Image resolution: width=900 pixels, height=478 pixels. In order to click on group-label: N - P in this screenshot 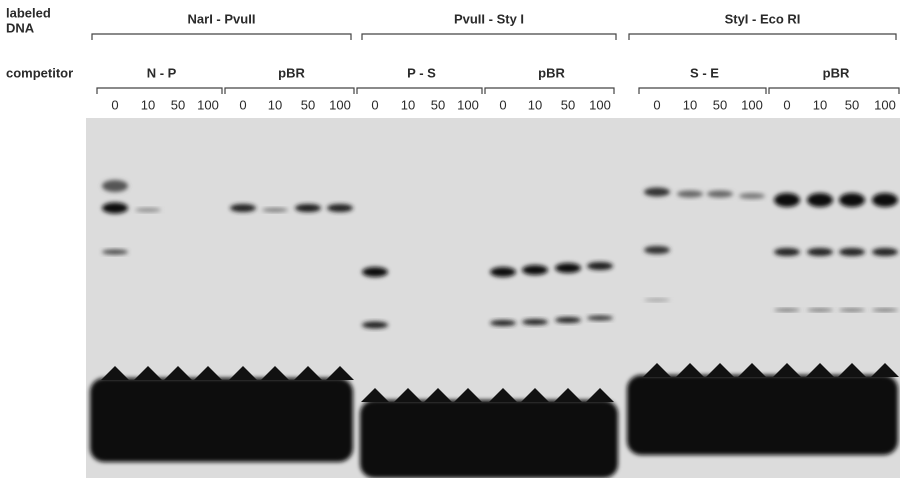, I will do `click(162, 72)`.